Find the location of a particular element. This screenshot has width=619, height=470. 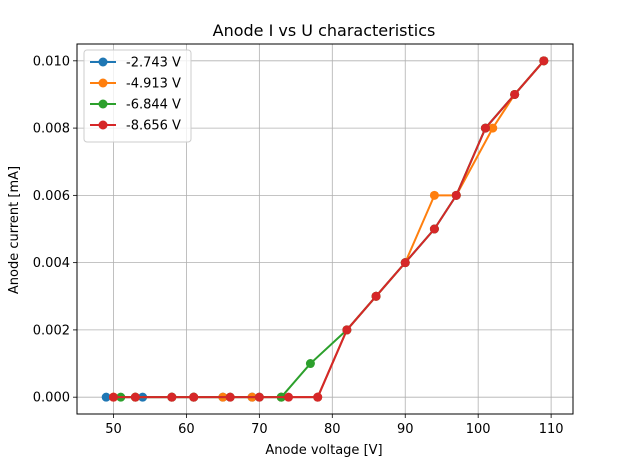

y-tick-label: 0.006 is located at coordinates (51, 196).